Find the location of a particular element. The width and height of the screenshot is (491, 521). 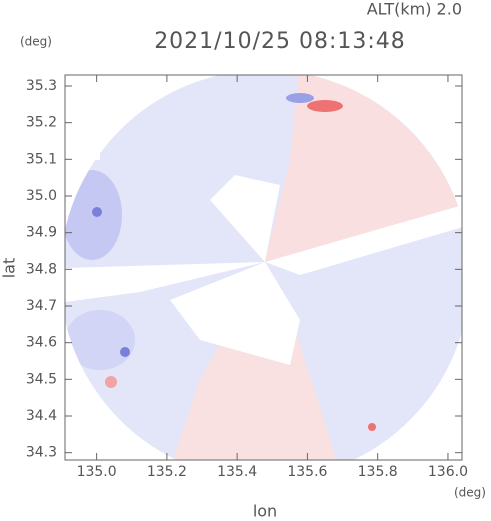

x-axis-label: lon is located at coordinates (265, 511).